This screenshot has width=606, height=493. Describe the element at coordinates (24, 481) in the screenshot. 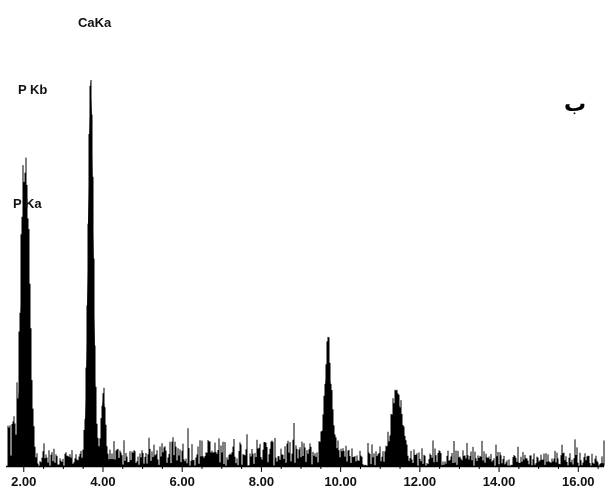

I see `x-tick-label: 2.00` at that location.